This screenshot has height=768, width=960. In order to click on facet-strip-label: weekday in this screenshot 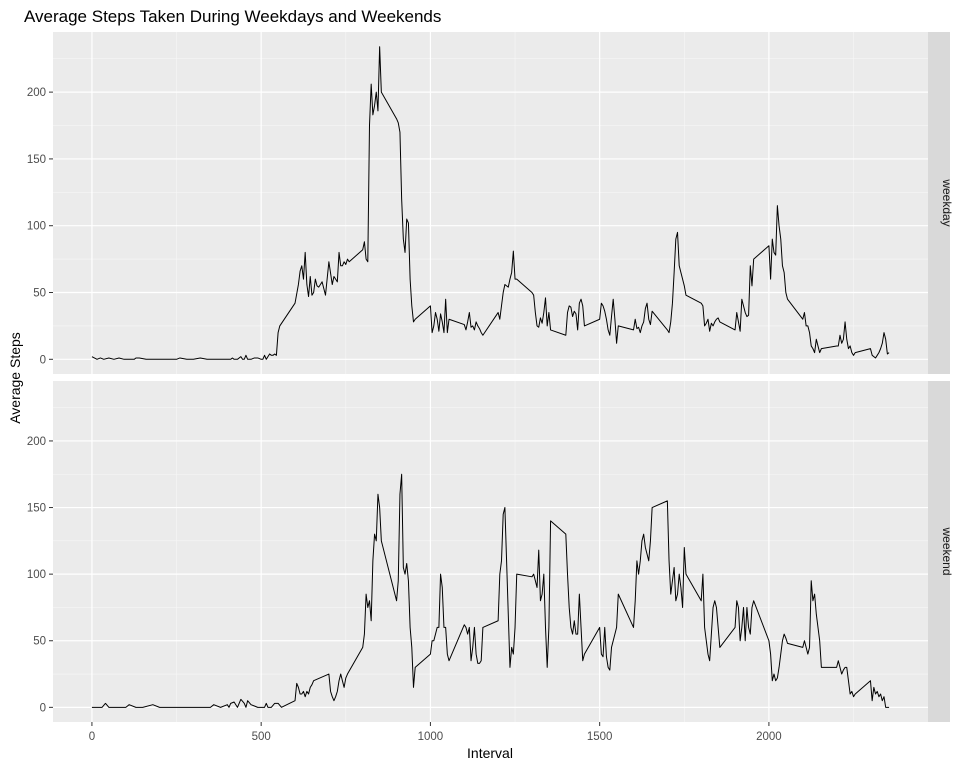, I will do `click(947, 202)`.